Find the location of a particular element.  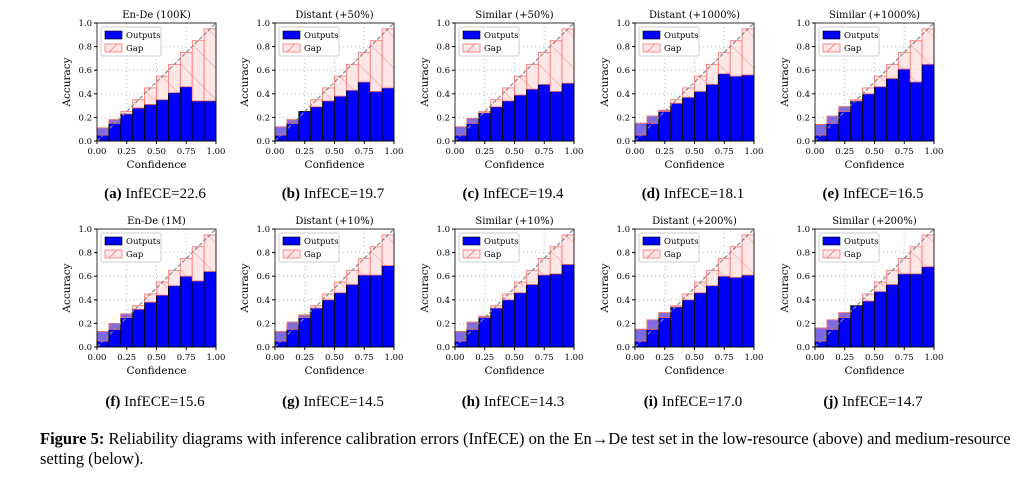

subfigure-infece: InfECE=19.7 is located at coordinates (342, 194).